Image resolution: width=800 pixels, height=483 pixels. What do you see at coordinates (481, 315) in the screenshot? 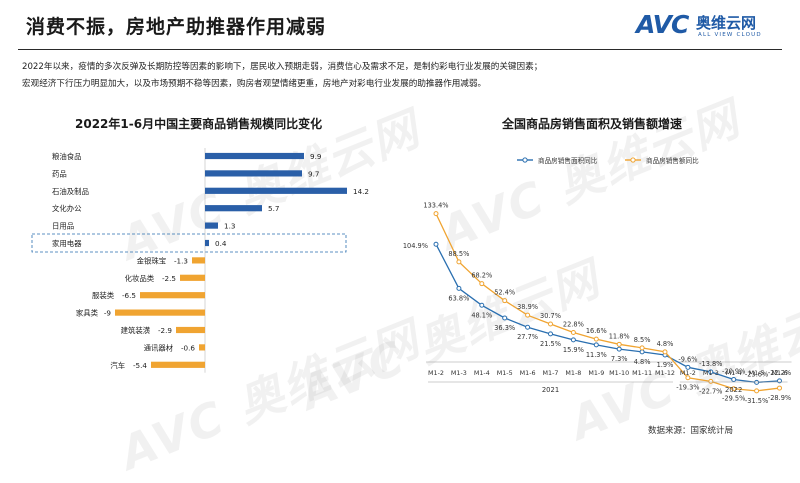
I see `area-value-label: 48.1%` at bounding box center [481, 315].